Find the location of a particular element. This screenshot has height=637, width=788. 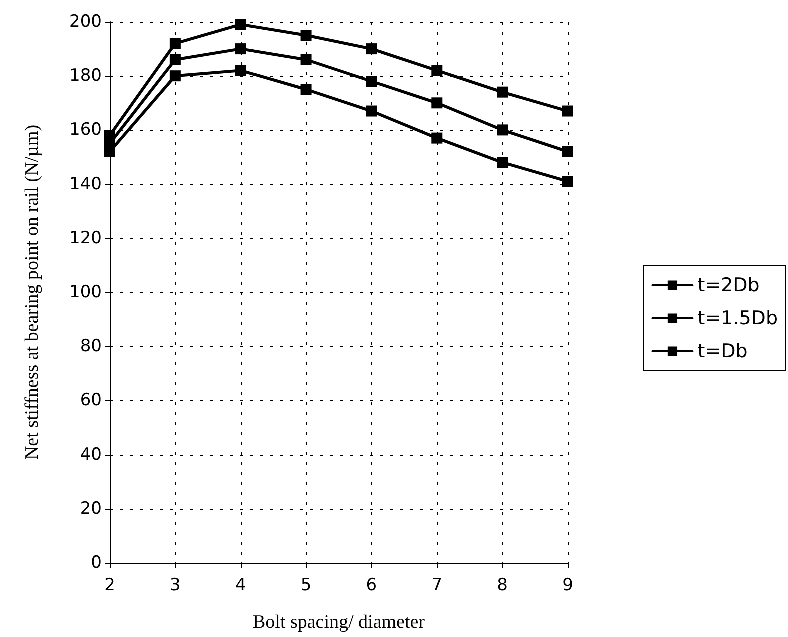

y-tick-label: 200 is located at coordinates (86, 22).